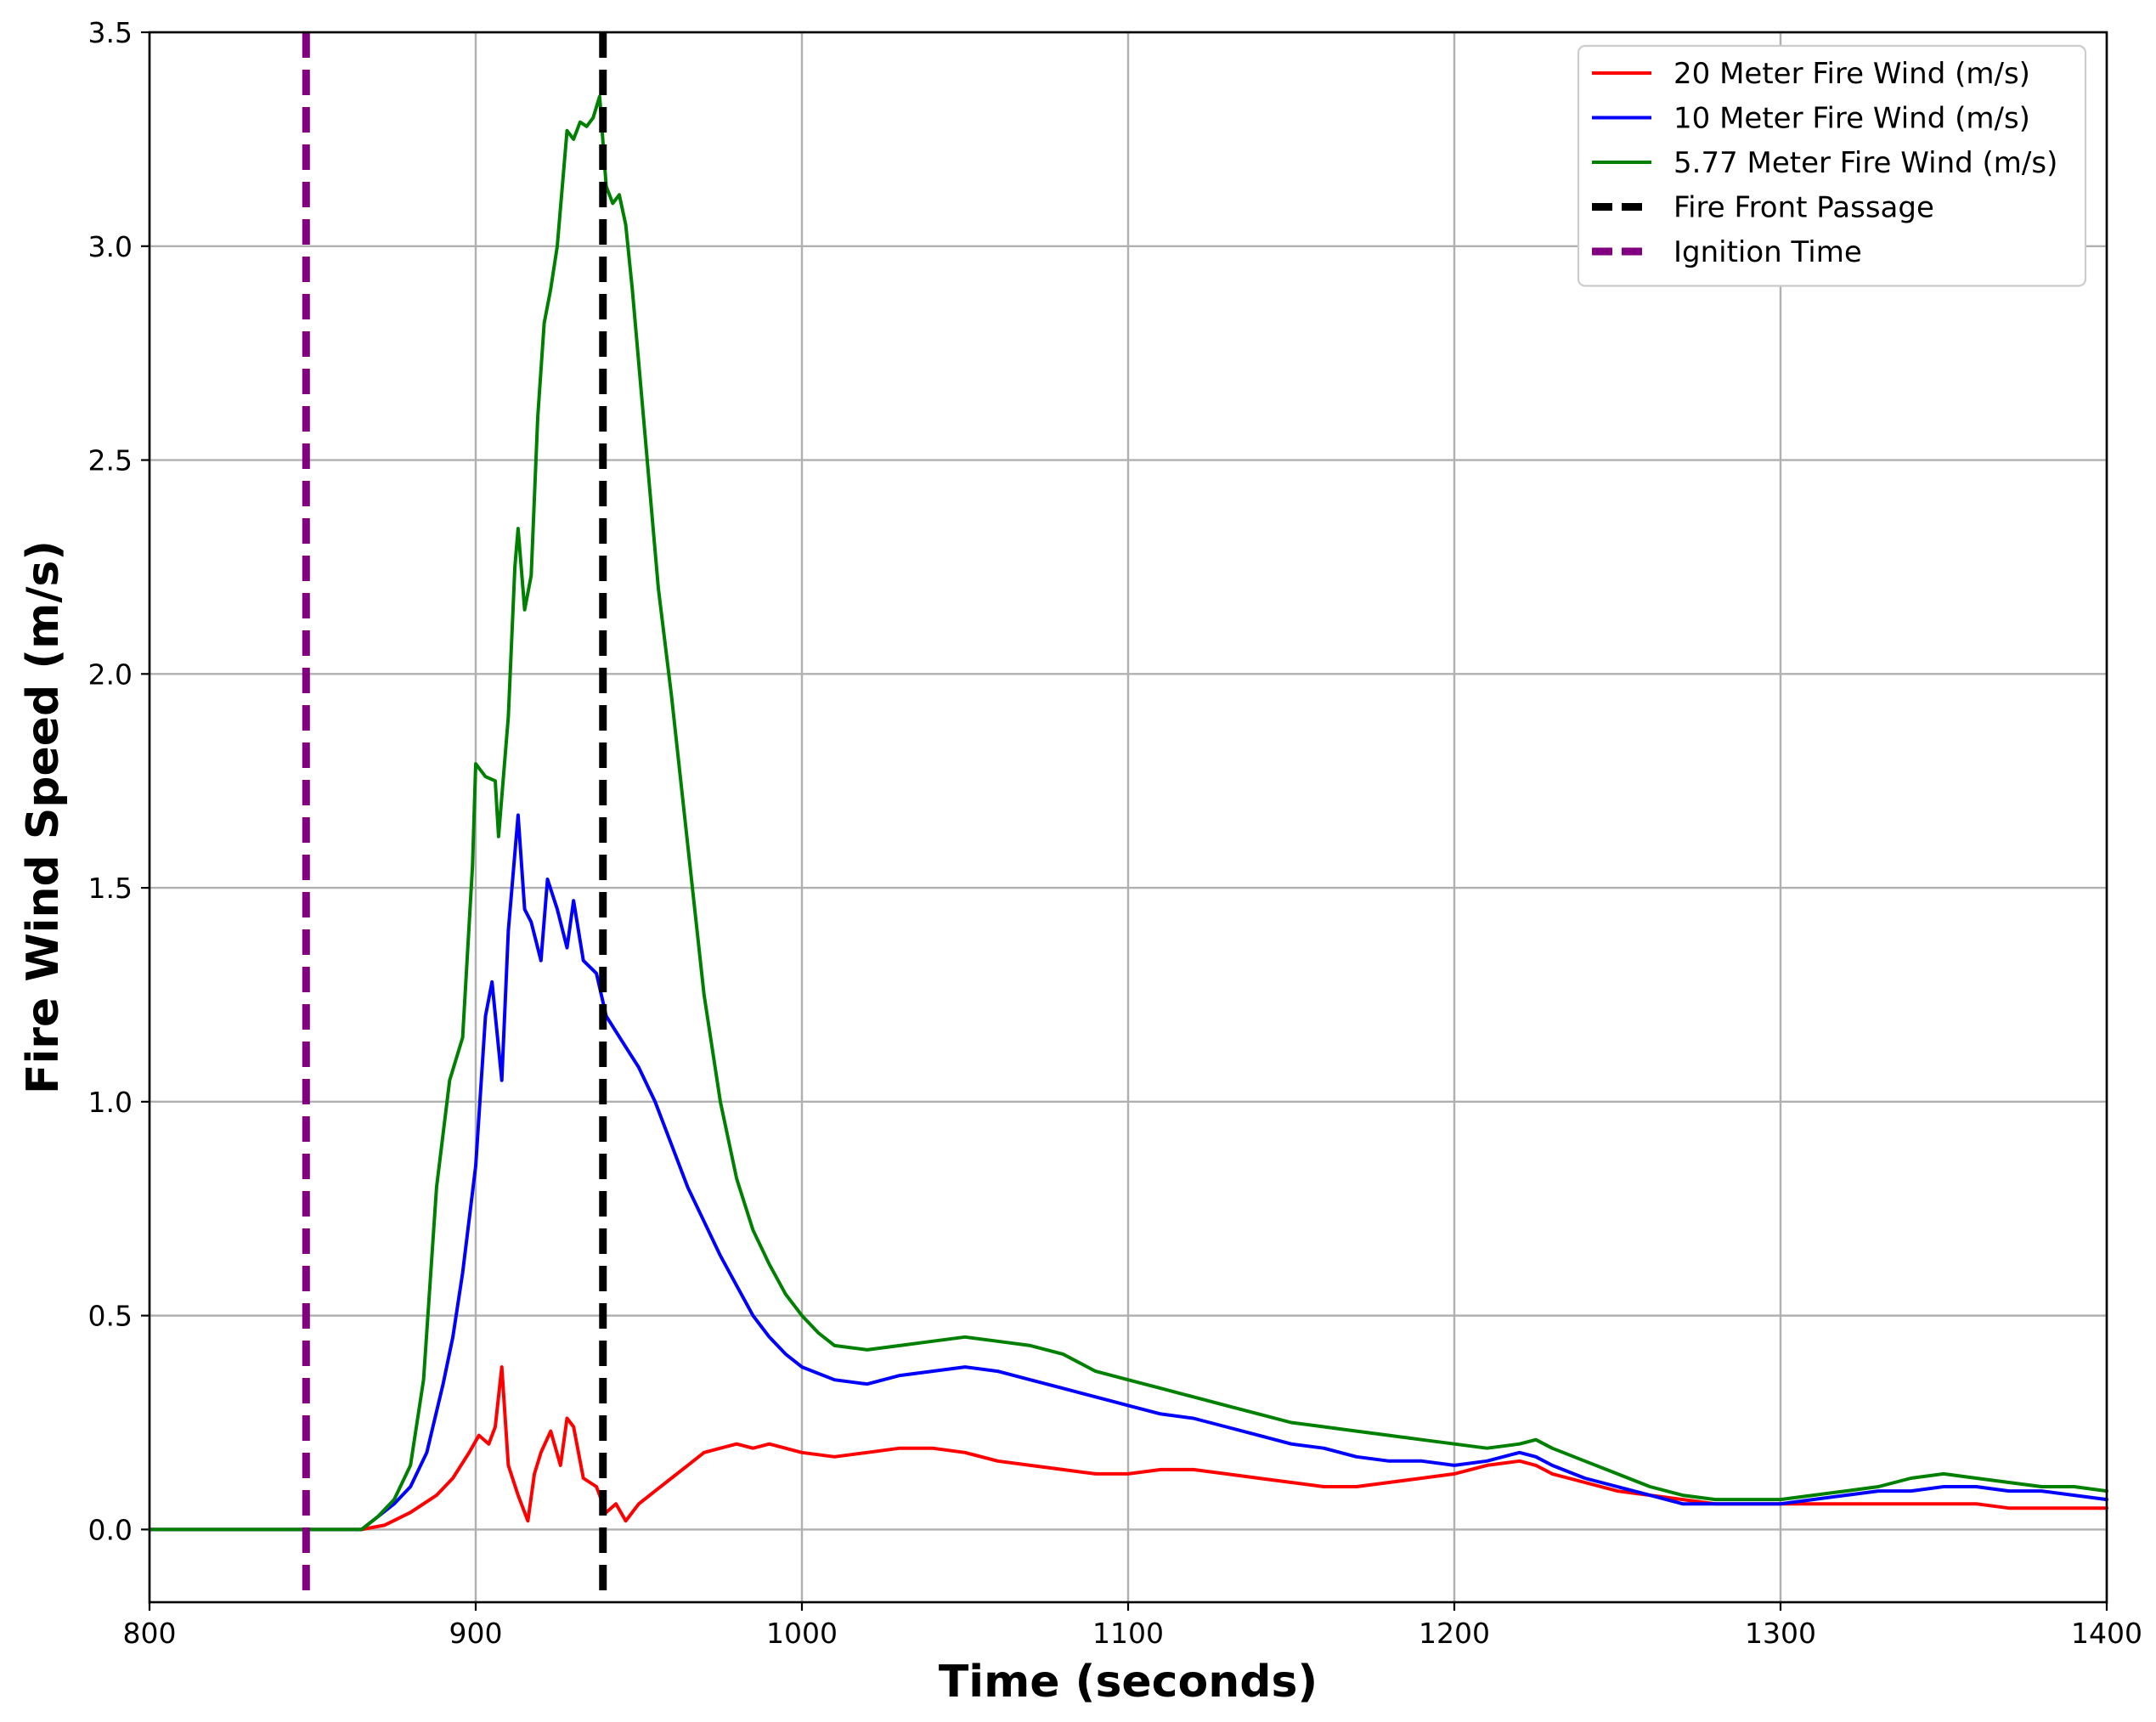 The height and width of the screenshot is (1722, 2156). I want to click on y-tick-label: 2.5, so click(110, 460).